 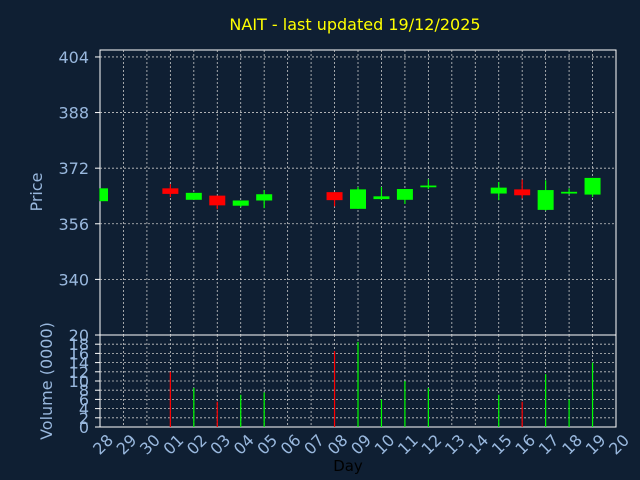 What do you see at coordinates (348, 466) in the screenshot?
I see `x-axis-label: Day` at bounding box center [348, 466].